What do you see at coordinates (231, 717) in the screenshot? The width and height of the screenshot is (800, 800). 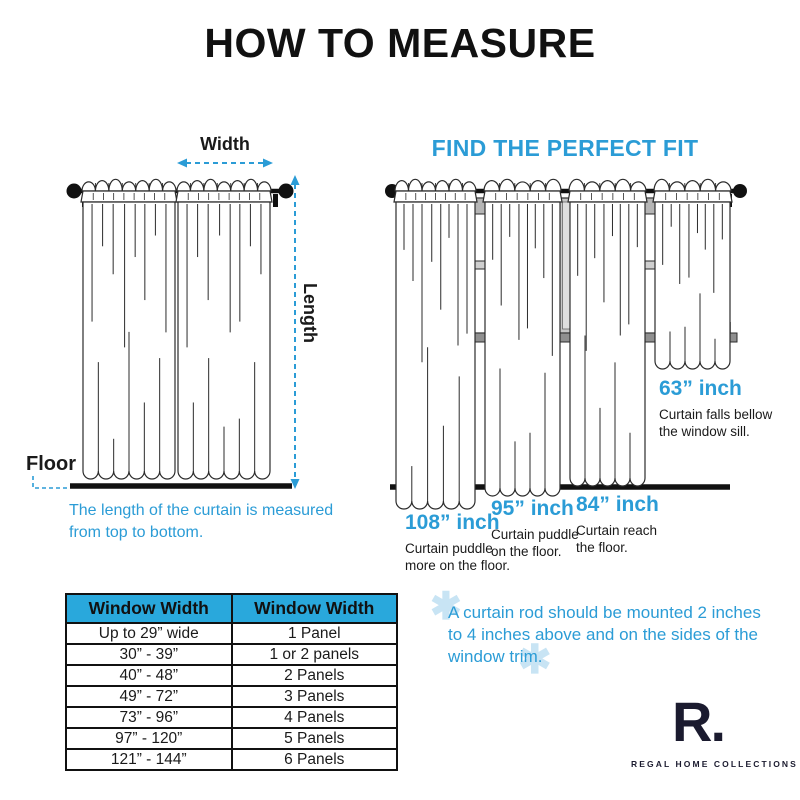 I see `table-row: 73” - 96” 4 Panels` at bounding box center [231, 717].